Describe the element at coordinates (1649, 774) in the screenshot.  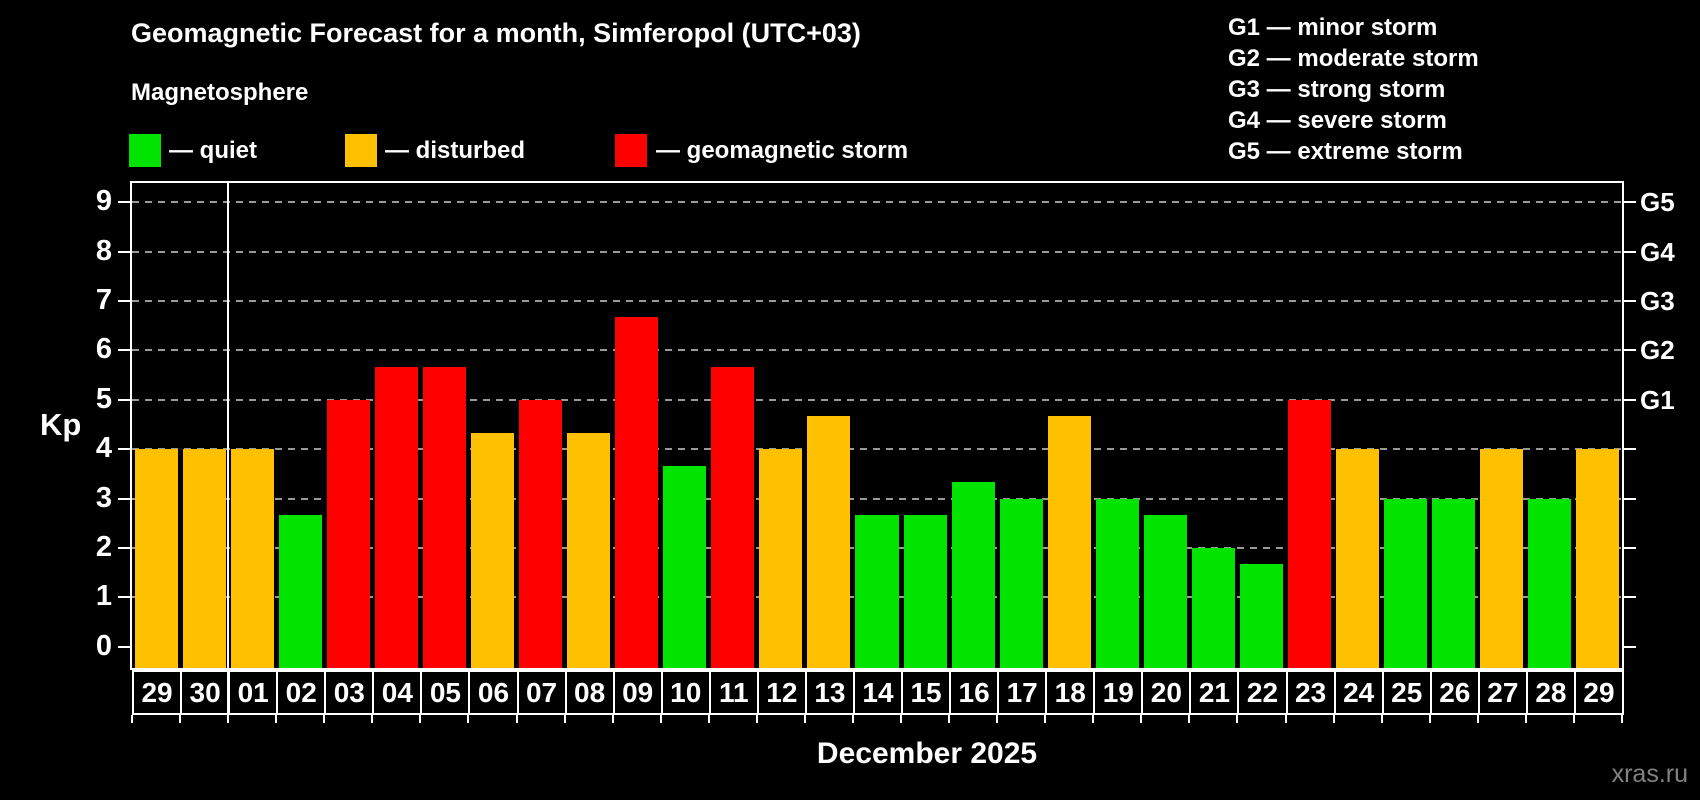
I see `watermark: xras.ru` at that location.